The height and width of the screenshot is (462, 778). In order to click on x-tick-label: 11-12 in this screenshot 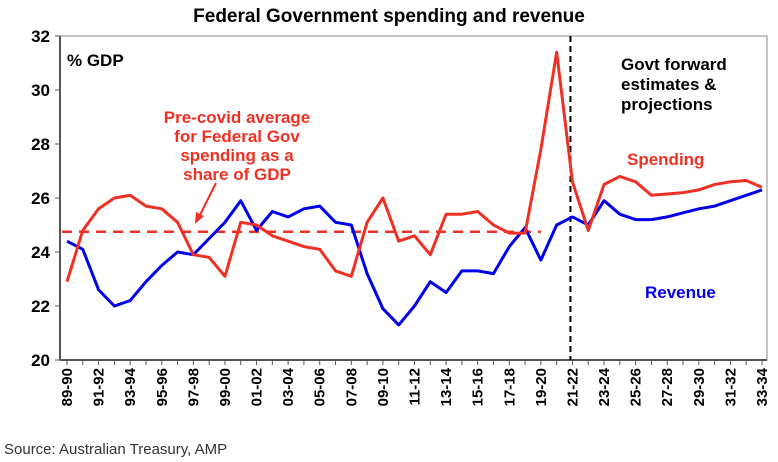, I will do `click(415, 387)`.